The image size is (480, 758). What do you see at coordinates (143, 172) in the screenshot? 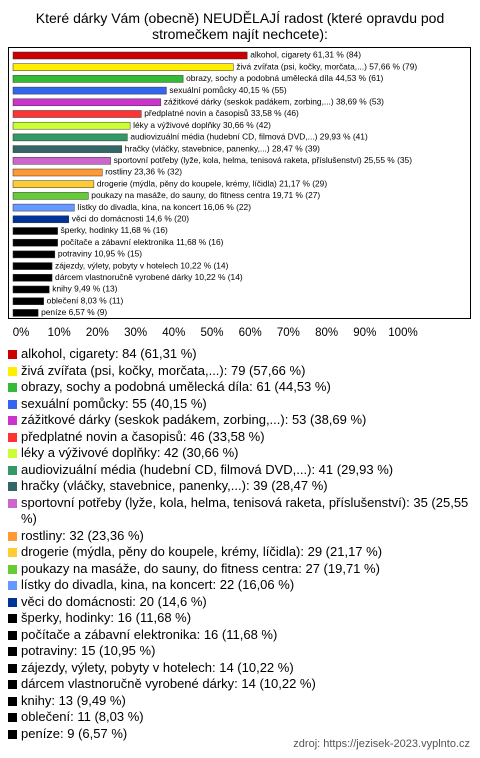
I see `bar-label: rostliny 23,36 % (32)` at bounding box center [143, 172].